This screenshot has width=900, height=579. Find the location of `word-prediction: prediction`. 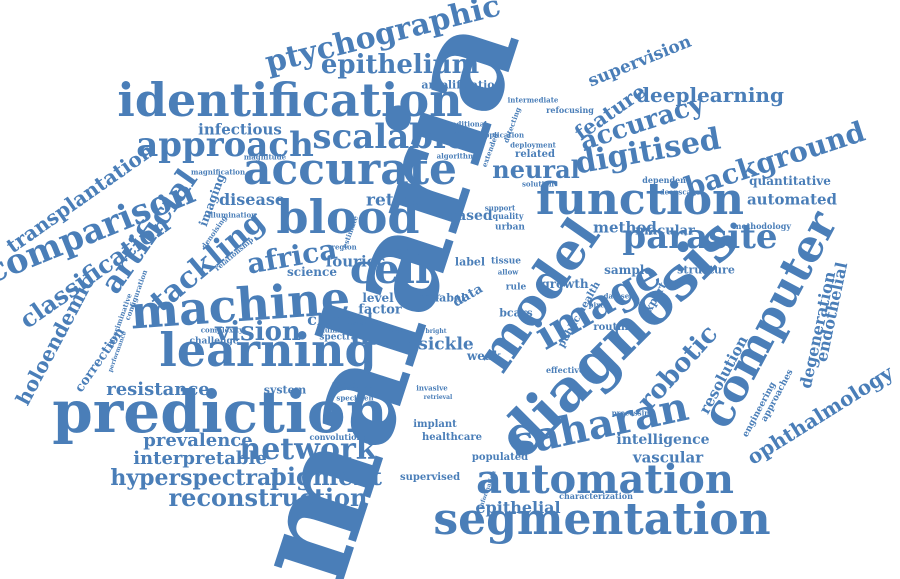

word-prediction: prediction is located at coordinates (220, 412).